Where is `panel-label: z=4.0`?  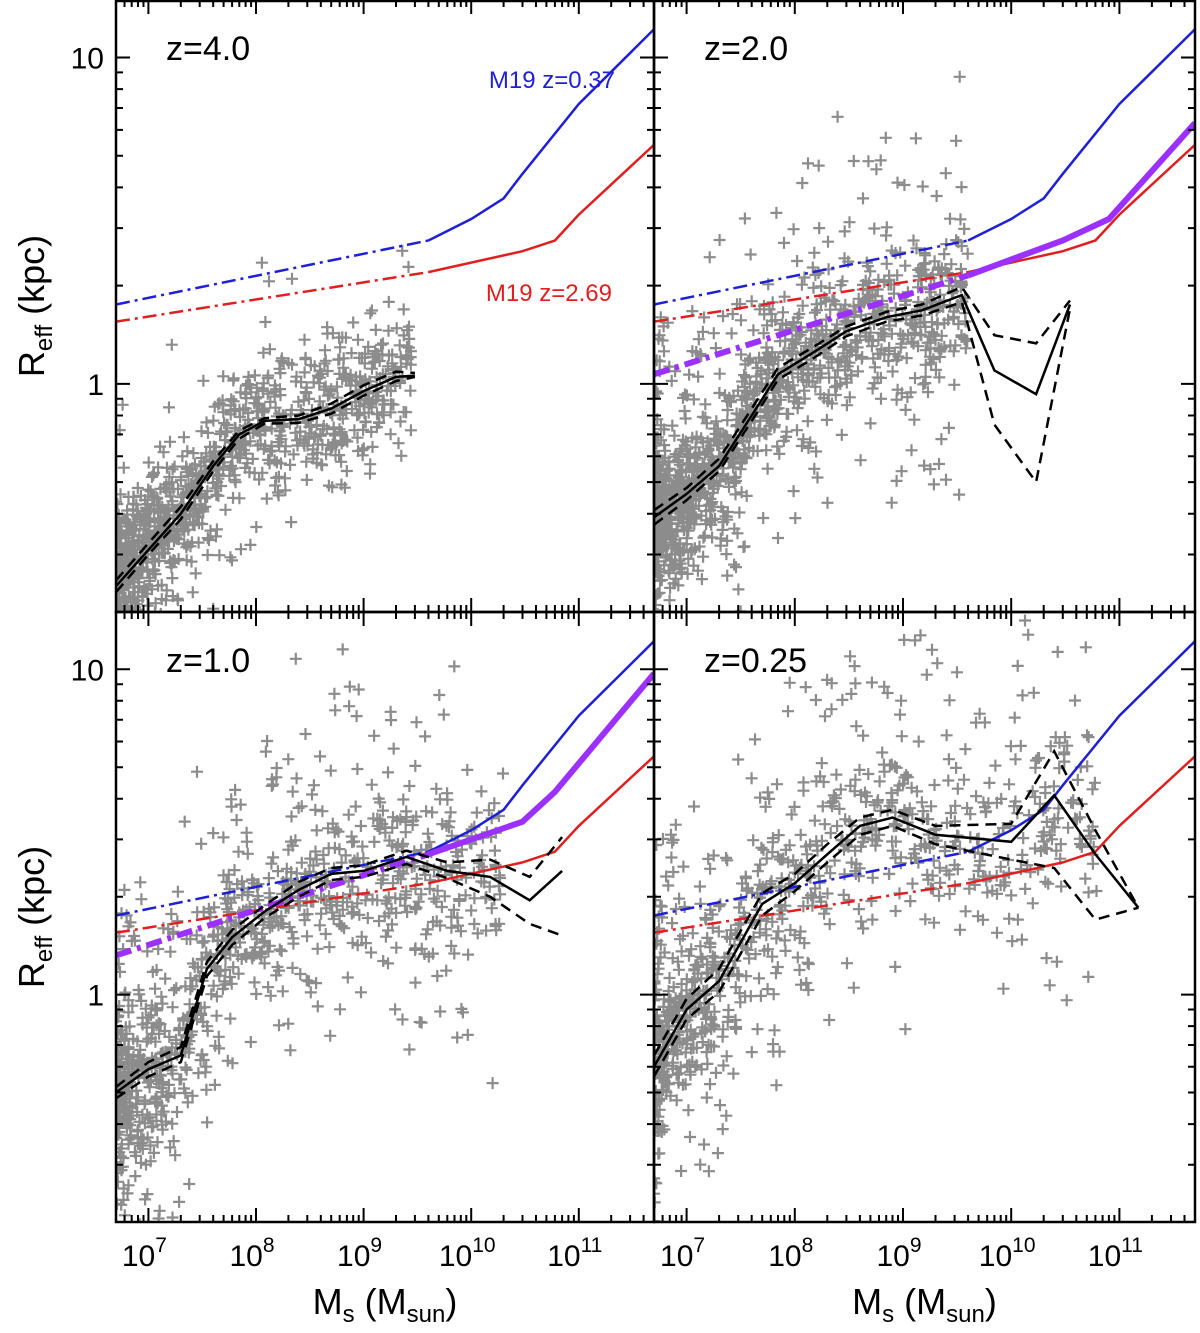
panel-label: z=4.0 is located at coordinates (208, 49).